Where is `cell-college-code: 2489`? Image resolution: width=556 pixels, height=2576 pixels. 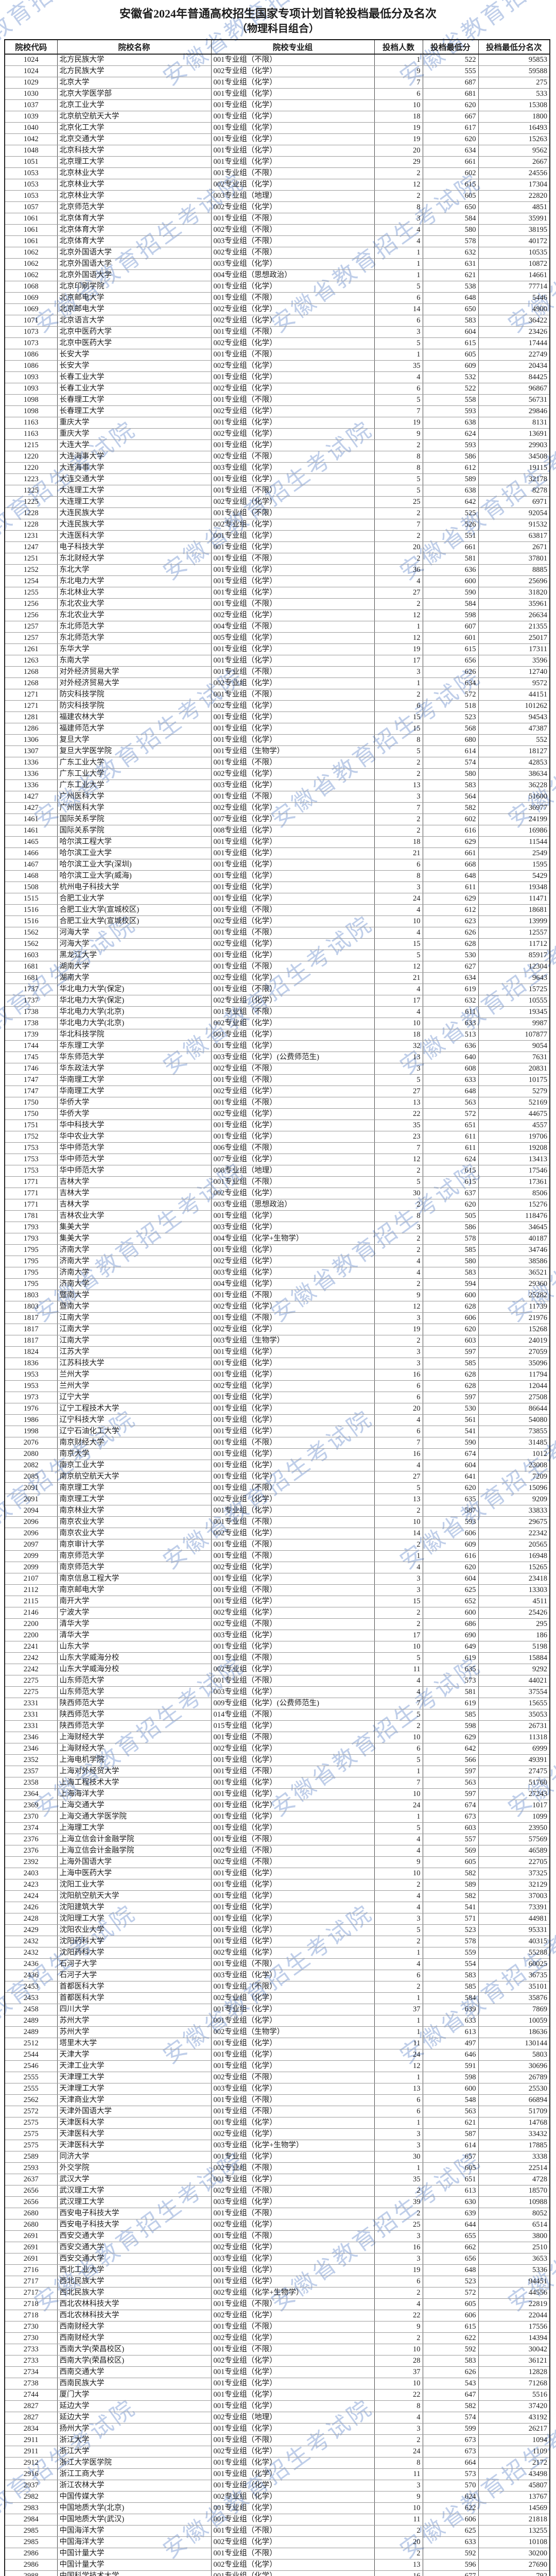
cell-college-code: 2489 is located at coordinates (31, 2032).